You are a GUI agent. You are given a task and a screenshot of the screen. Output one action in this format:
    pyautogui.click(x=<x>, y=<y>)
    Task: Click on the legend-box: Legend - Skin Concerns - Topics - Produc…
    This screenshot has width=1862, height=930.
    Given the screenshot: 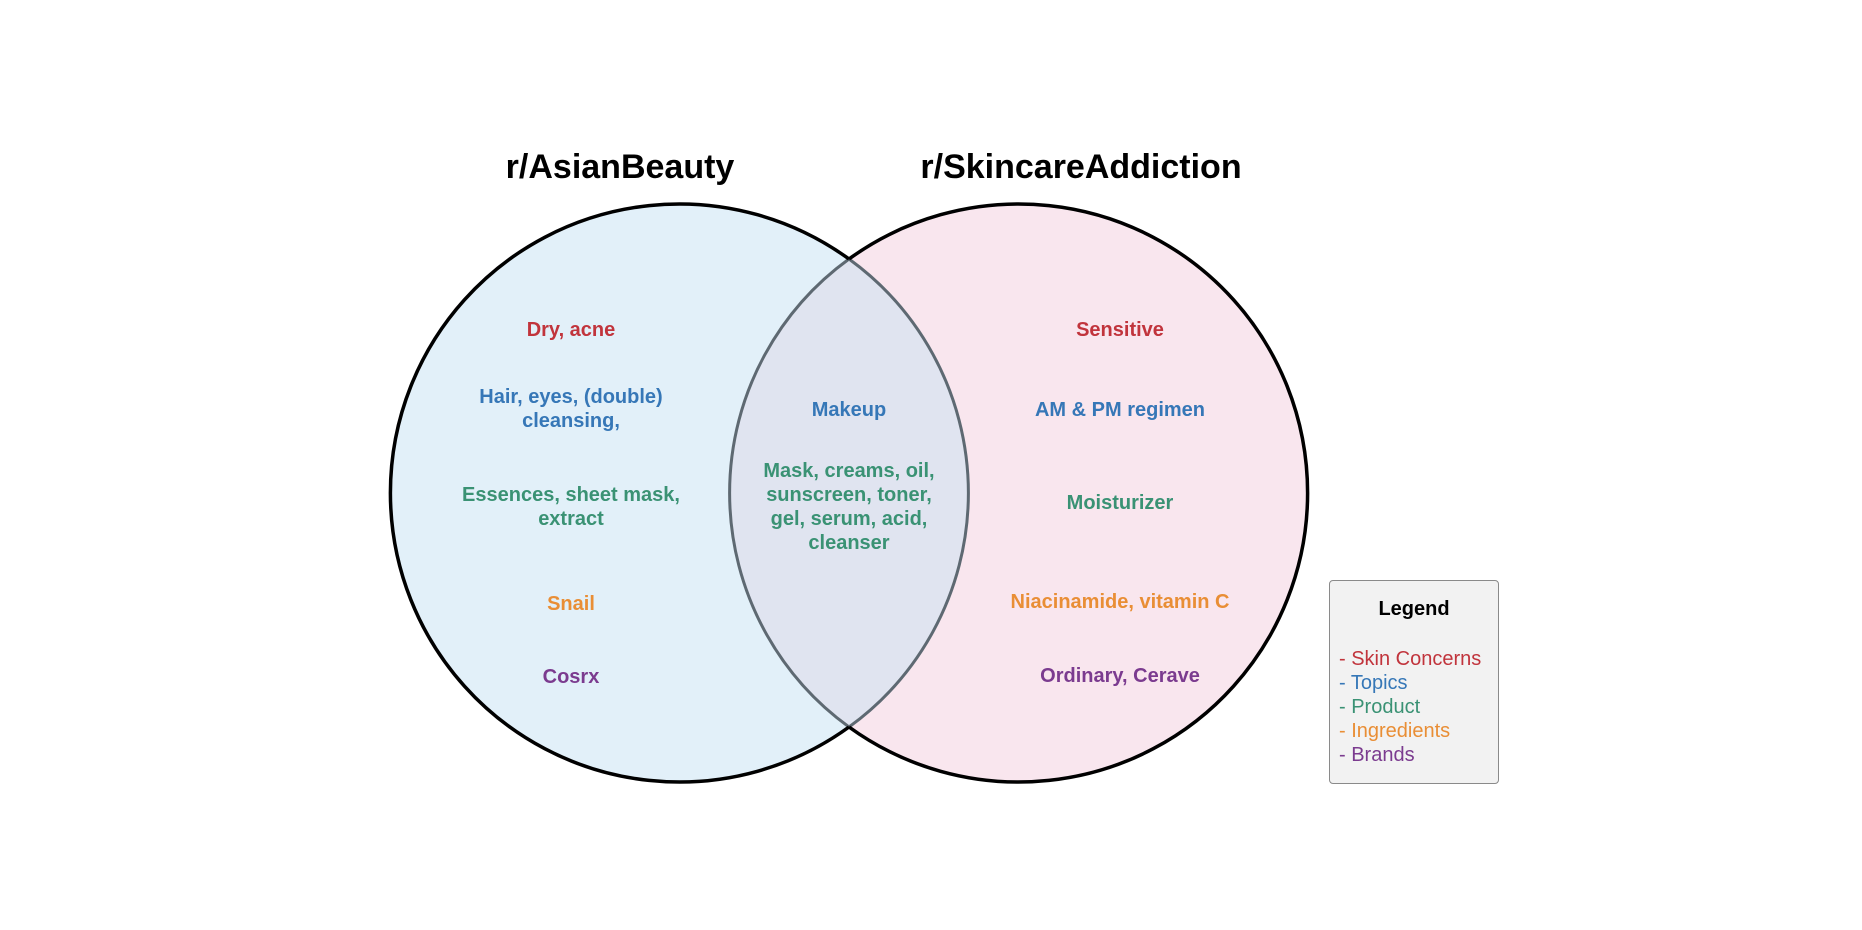 What is the action you would take?
    pyautogui.click(x=1414, y=682)
    